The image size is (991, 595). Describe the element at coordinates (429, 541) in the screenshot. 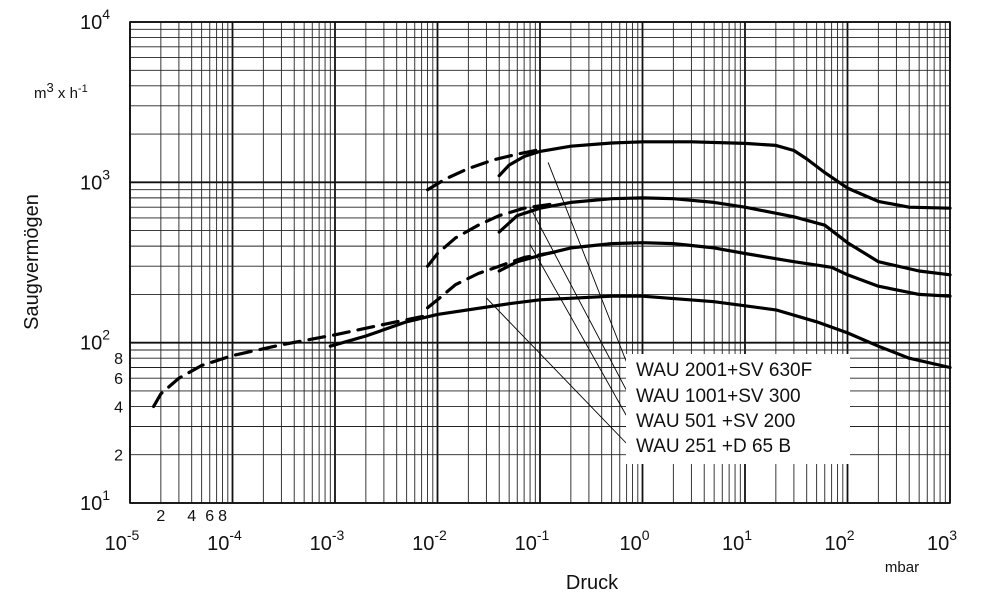

I see `x-tick-label: 10⁻²` at that location.